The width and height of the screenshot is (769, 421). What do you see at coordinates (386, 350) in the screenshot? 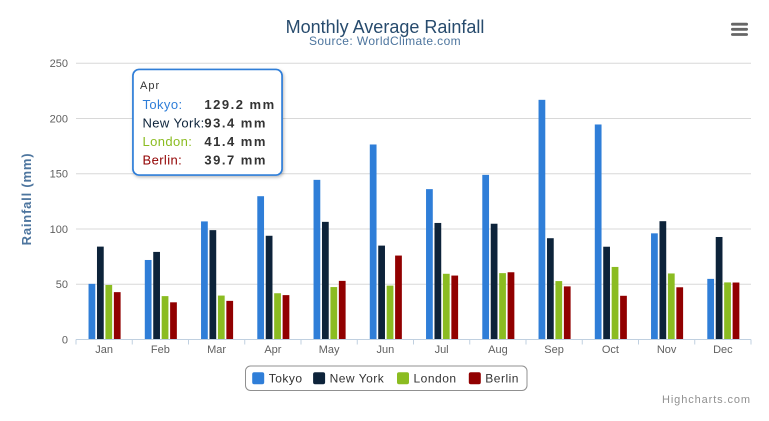
I see `svg-text: Jun` at bounding box center [386, 350].